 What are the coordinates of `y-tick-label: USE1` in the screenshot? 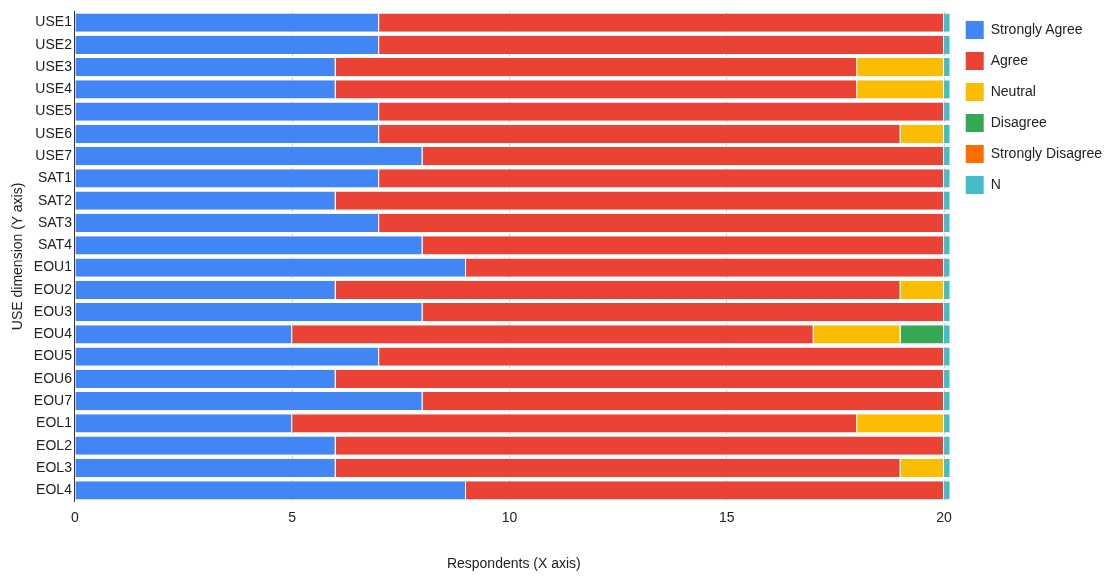 It's located at (54, 21).